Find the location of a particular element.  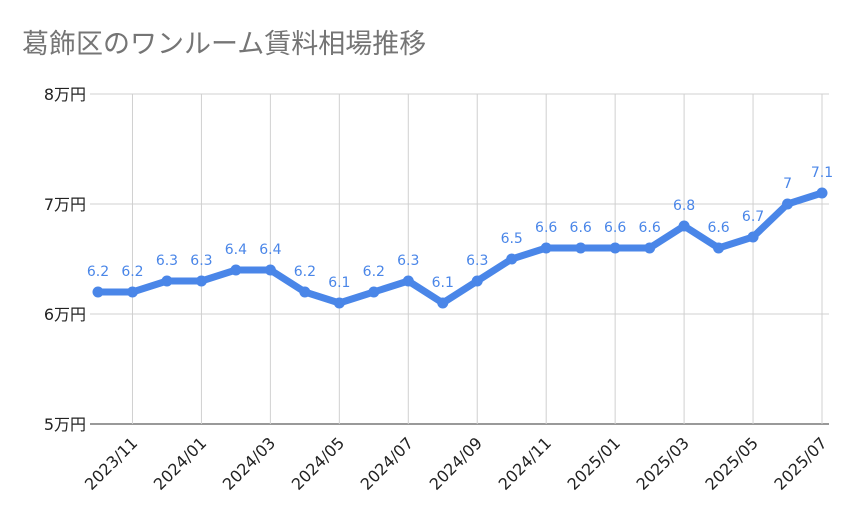

data-label: 7 is located at coordinates (787, 184).